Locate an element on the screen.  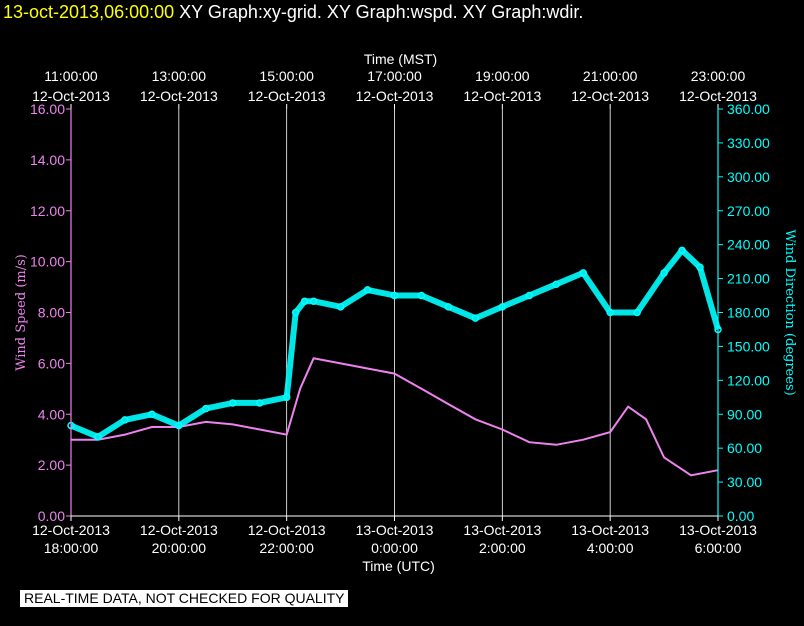
x-tick-label-utc-time: 18:00:00 is located at coordinates (71, 548).